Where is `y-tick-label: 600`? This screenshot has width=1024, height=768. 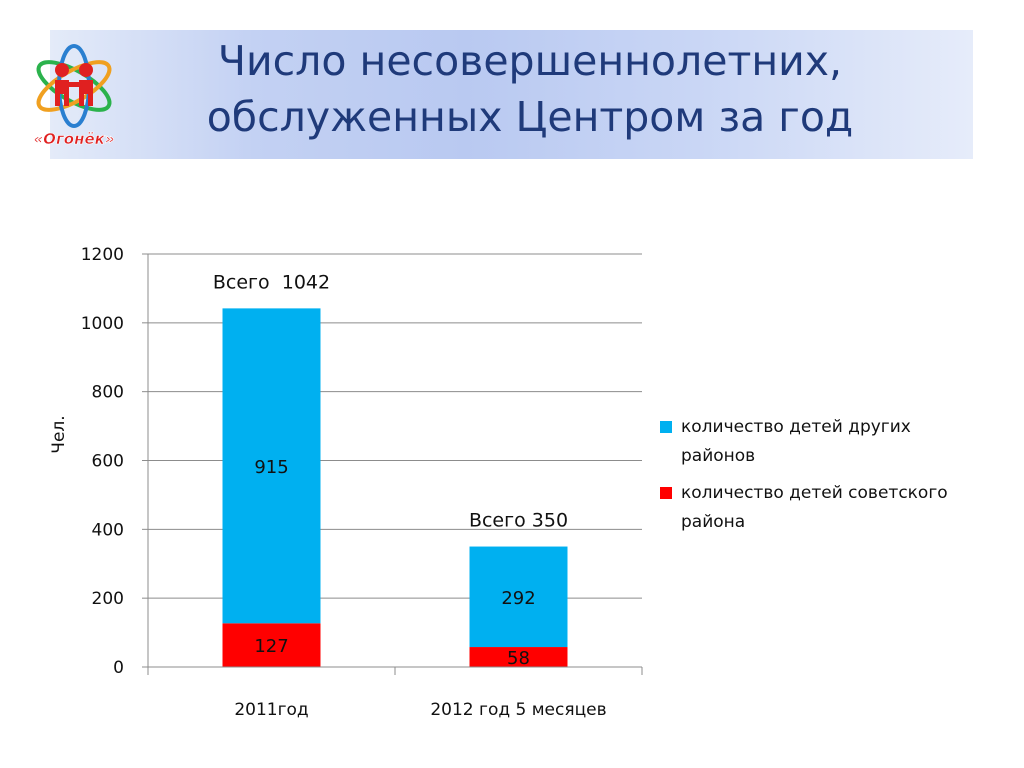
y-tick-label: 600 is located at coordinates (108, 462).